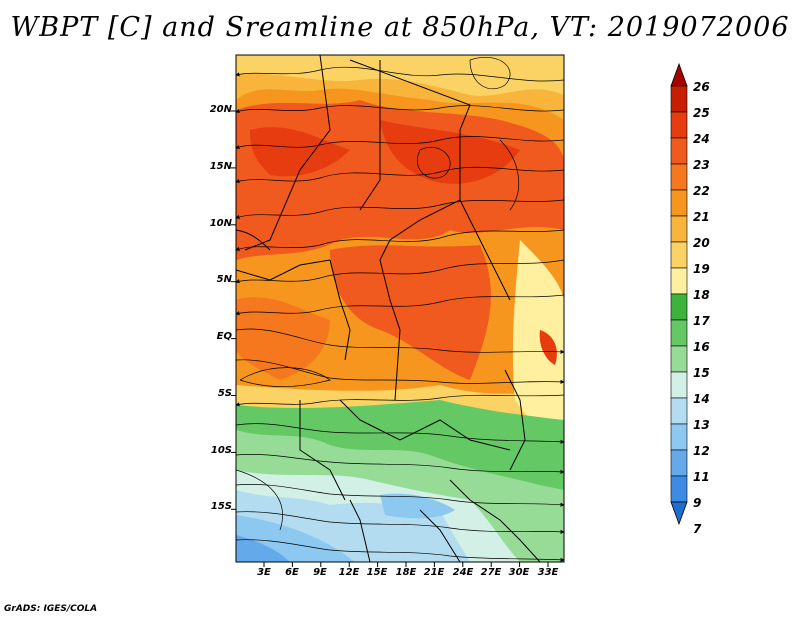 The height and width of the screenshot is (618, 800). What do you see at coordinates (679, 74) in the screenshot?
I see `colorbar-top-arrow` at bounding box center [679, 74].